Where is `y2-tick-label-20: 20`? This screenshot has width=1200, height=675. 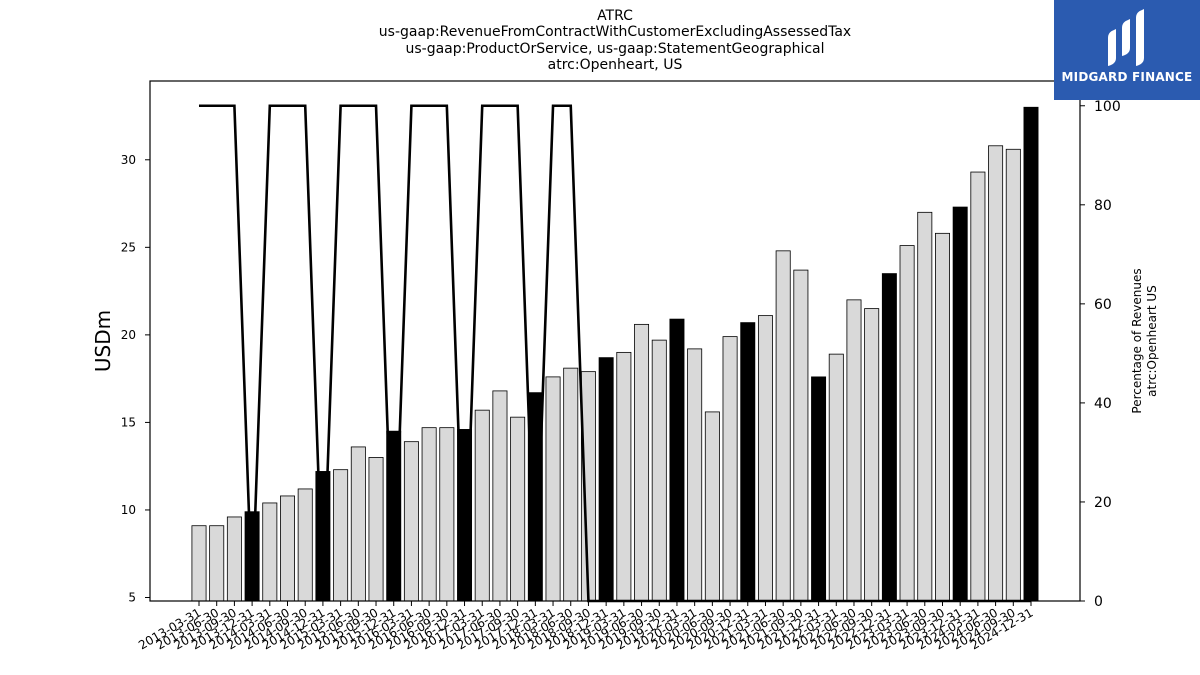 y2-tick-label-20: 20 is located at coordinates (1103, 503).